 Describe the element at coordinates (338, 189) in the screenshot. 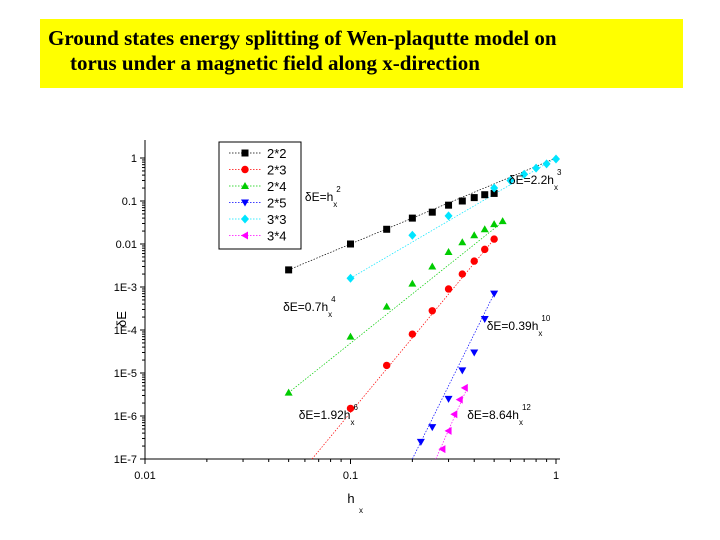

I see `fit-equation-exponent: 2` at that location.